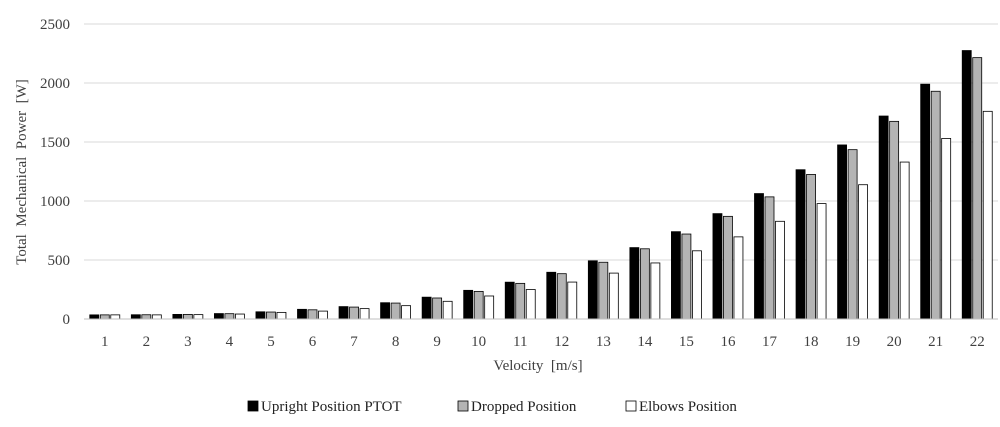 This screenshot has height=427, width=1000. What do you see at coordinates (478, 342) in the screenshot?
I see `x-tick-label: 10` at bounding box center [478, 342].